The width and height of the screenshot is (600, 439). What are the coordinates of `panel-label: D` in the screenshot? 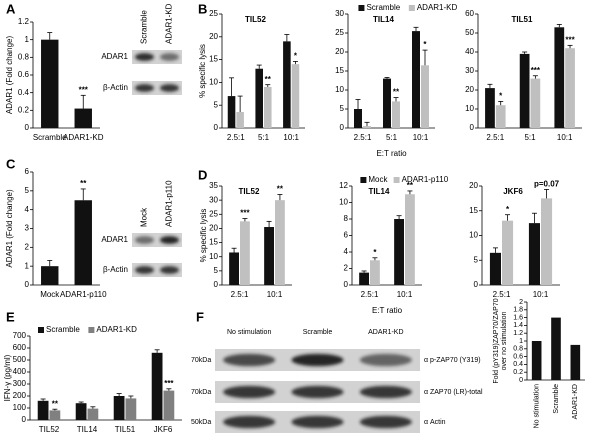 It's located at (202, 174).